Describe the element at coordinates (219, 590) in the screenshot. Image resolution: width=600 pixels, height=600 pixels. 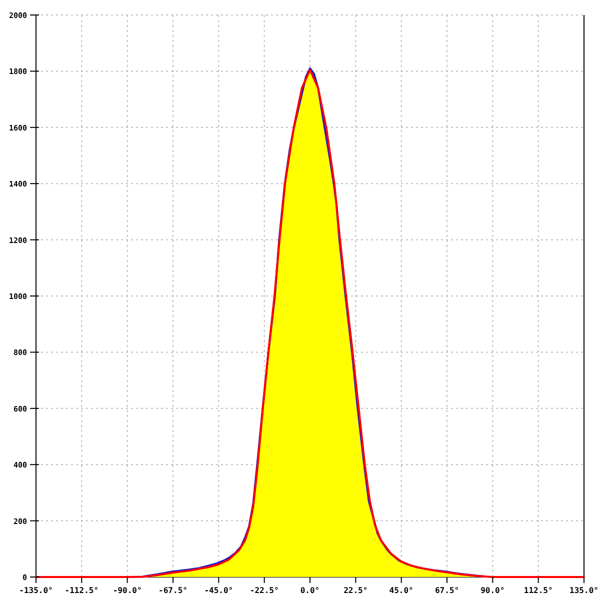
I see `x-tick-label: -45.0°` at that location.